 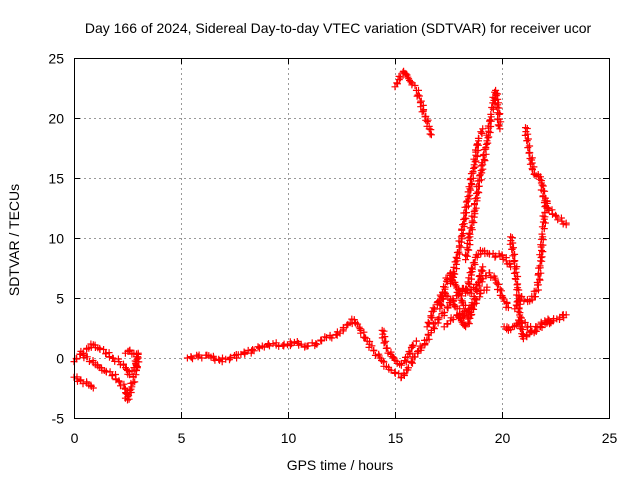 What do you see at coordinates (14, 240) in the screenshot?
I see `y-axis-label: SDTVAR / TECUs` at bounding box center [14, 240].